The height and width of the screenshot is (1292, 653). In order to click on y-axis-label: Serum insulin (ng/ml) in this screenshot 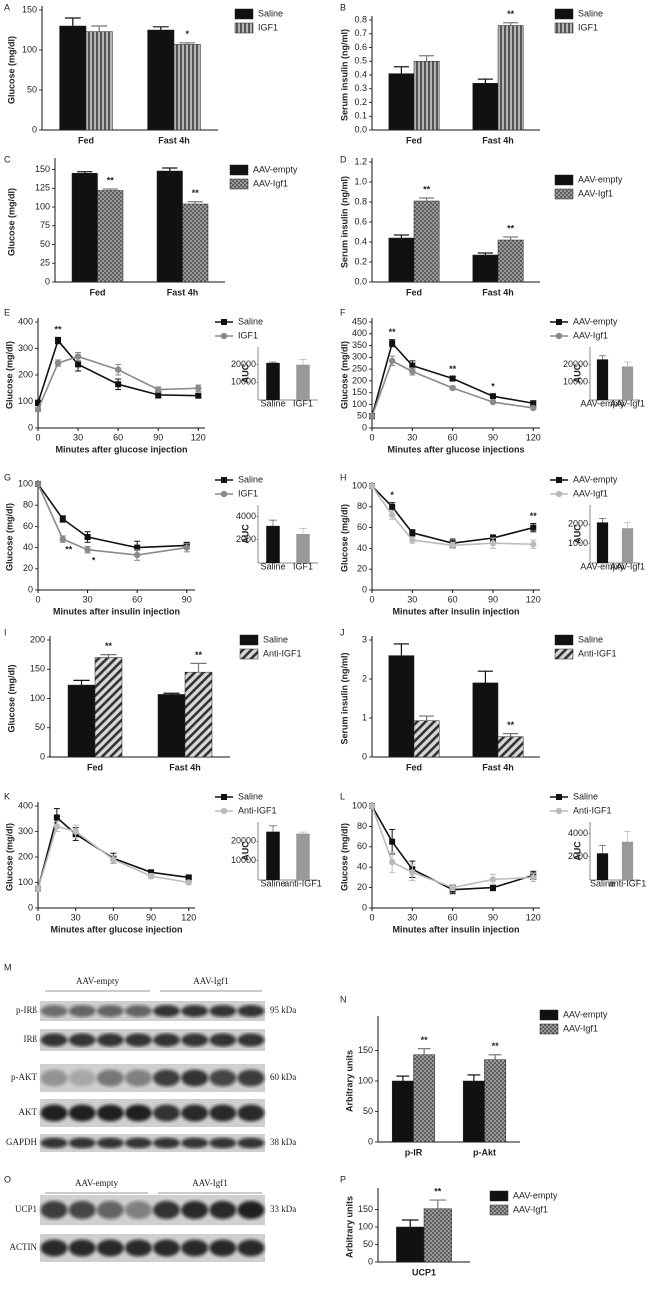, I will do `click(344, 75)`.